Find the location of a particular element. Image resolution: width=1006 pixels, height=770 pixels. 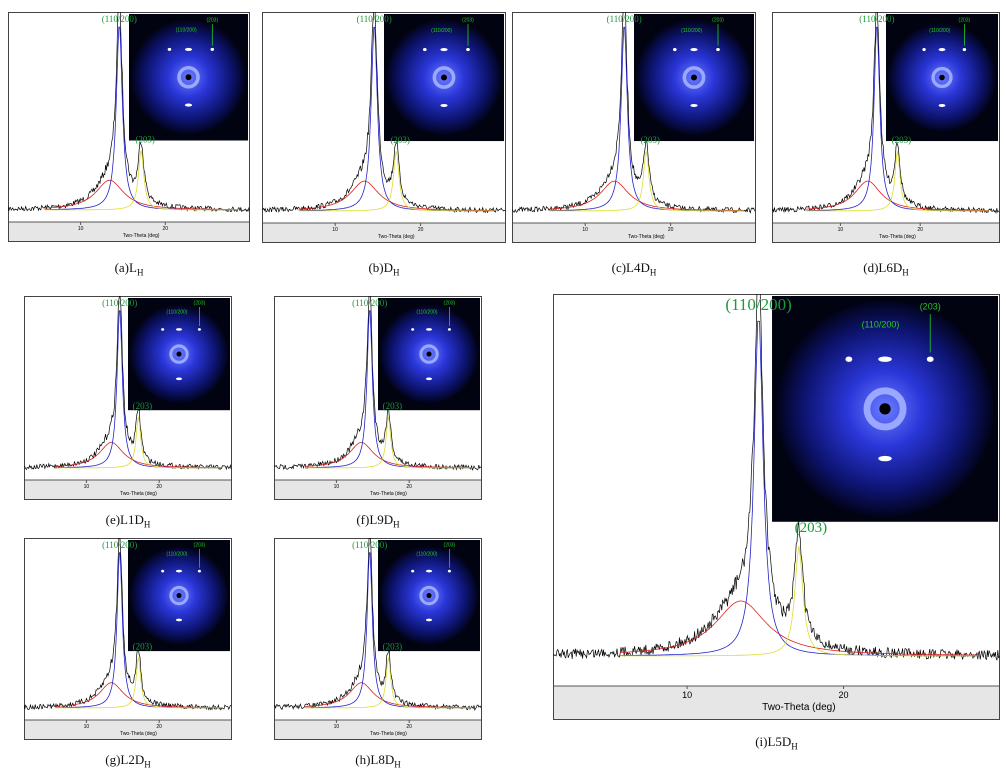

caption-text: (e)L1D is located at coordinates (124, 519).